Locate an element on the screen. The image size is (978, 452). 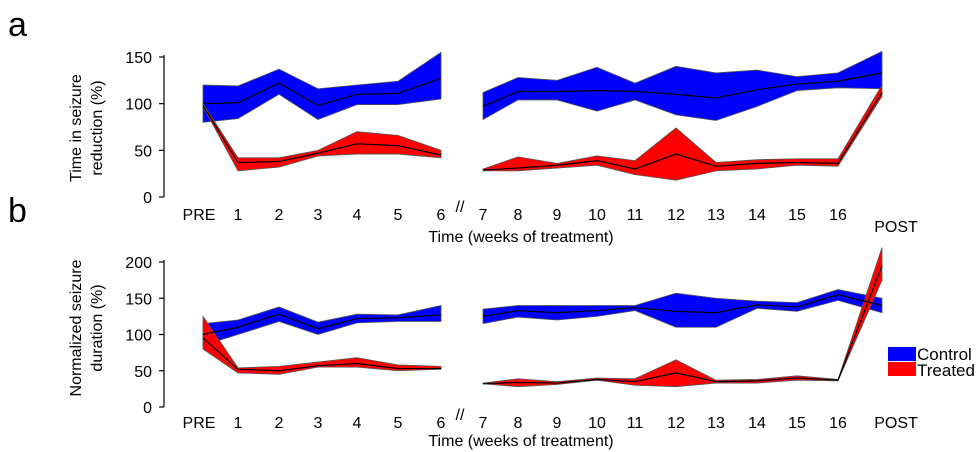
legend-label-control: Control is located at coordinates (944, 354).